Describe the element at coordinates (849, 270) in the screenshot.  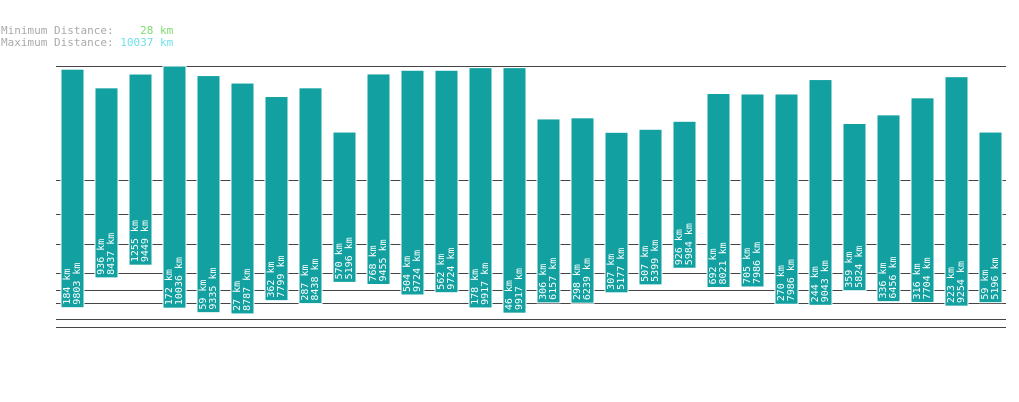
I see `bar-min-label: 359 km` at that location.